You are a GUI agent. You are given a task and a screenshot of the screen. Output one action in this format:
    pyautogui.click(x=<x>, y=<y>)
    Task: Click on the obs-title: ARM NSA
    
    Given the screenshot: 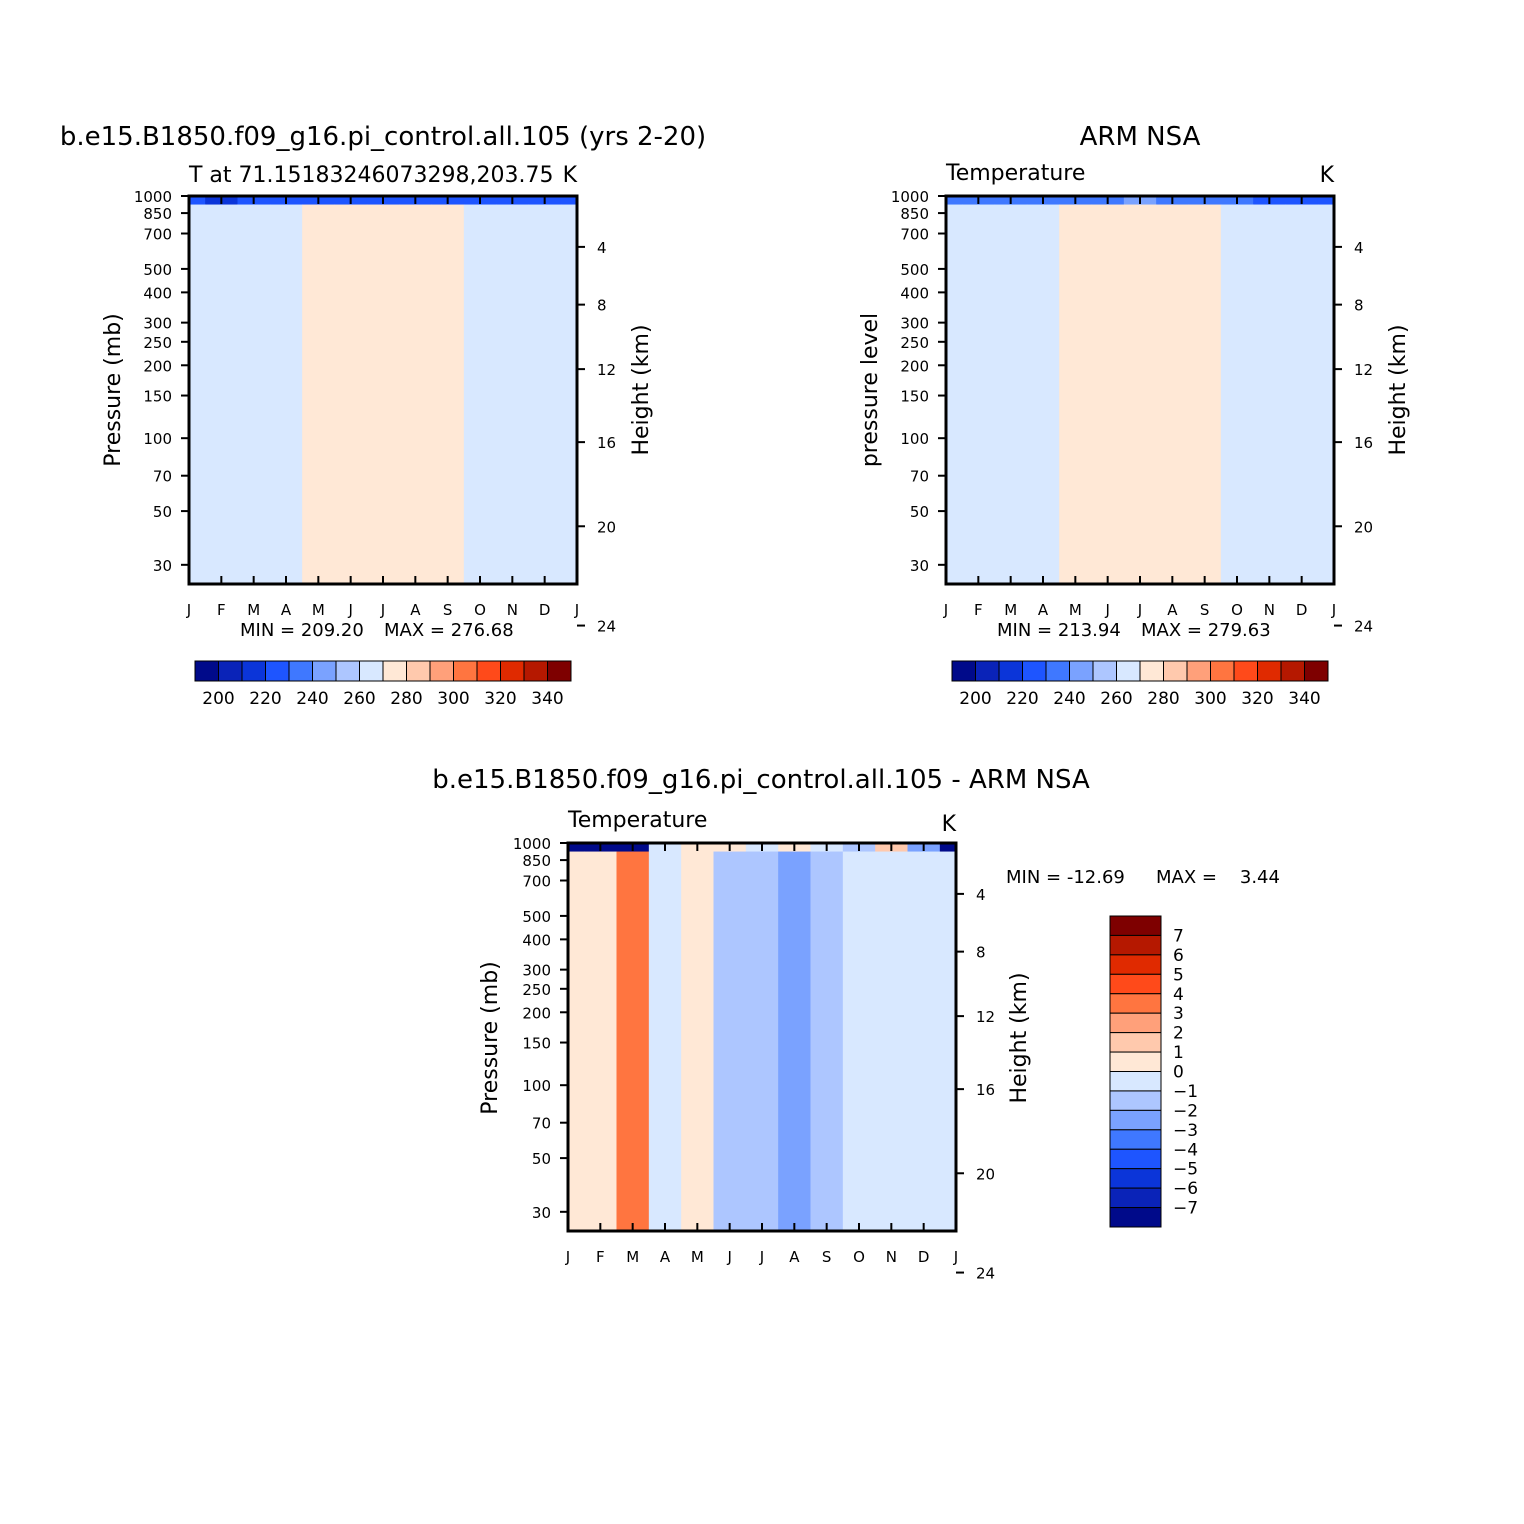 What is the action you would take?
    pyautogui.click(x=1140, y=137)
    